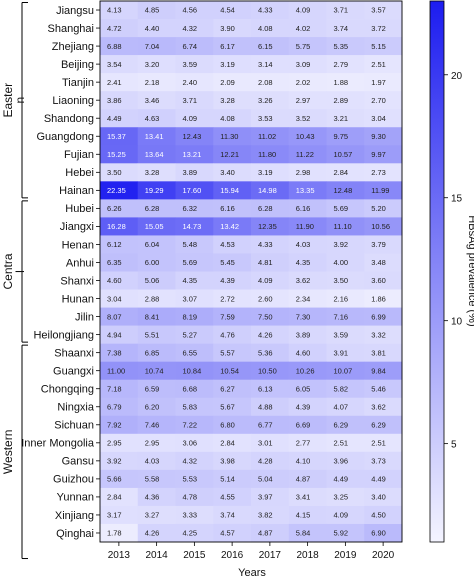 The width and height of the screenshot is (474, 579). Describe the element at coordinates (303, 10) in the screenshot. I see `cell-value: 4.09` at that location.